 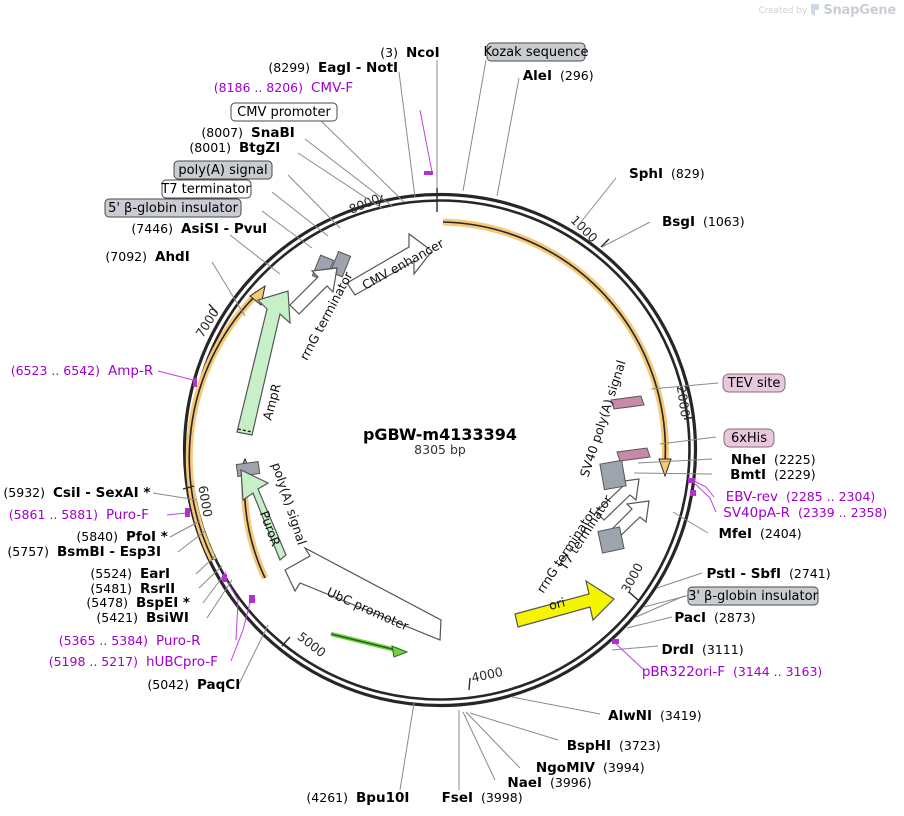 What do you see at coordinates (147, 537) in the screenshot?
I see `site-name-pfoi: PfoI *` at bounding box center [147, 537].